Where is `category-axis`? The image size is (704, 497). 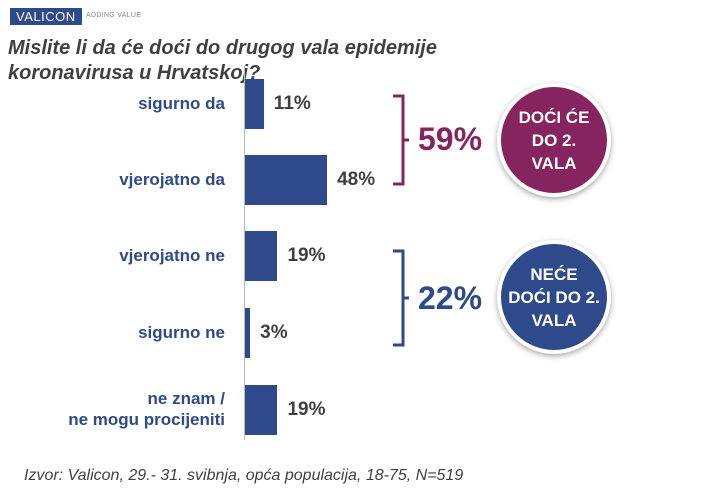
category-axis is located at coordinates (244, 253).